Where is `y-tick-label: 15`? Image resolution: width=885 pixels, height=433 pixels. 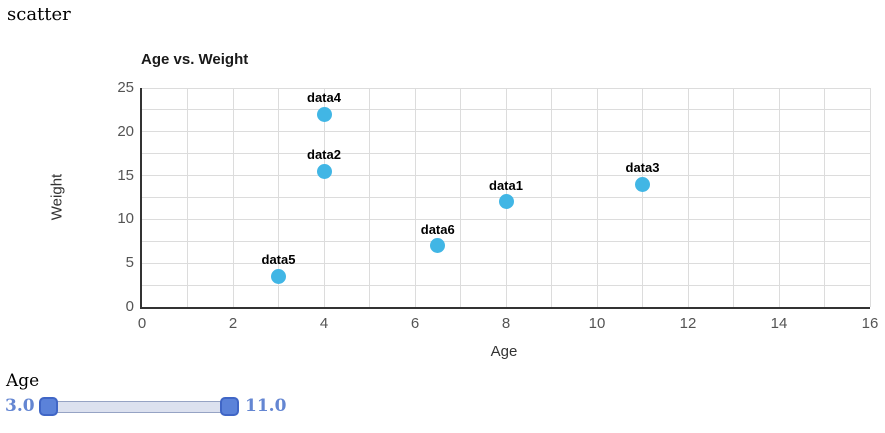 y-tick-label: 15 is located at coordinates (125, 175).